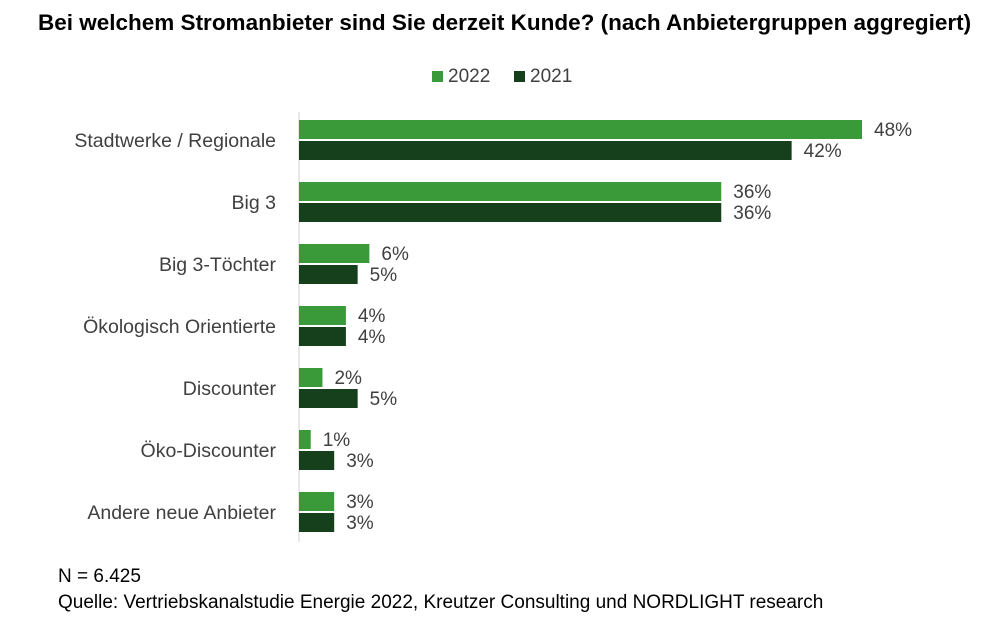 This screenshot has width=1000, height=628. What do you see at coordinates (372, 316) in the screenshot?
I see `data-label-2022: 4%` at bounding box center [372, 316].